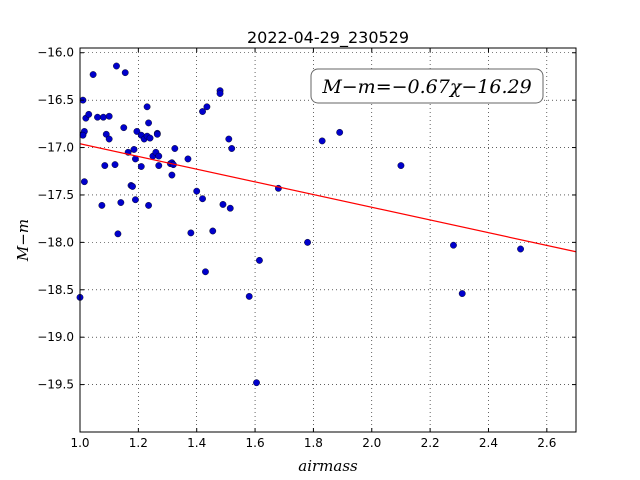 Image resolution: width=640 pixels, height=480 pixels. What do you see at coordinates (196, 443) in the screenshot?
I see `x-tick-label: 1.4` at bounding box center [196, 443].